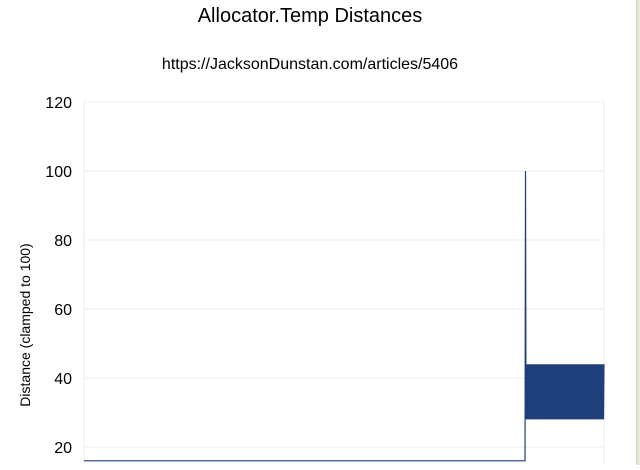  I want to click on y-tick-label: 80, so click(63, 241).